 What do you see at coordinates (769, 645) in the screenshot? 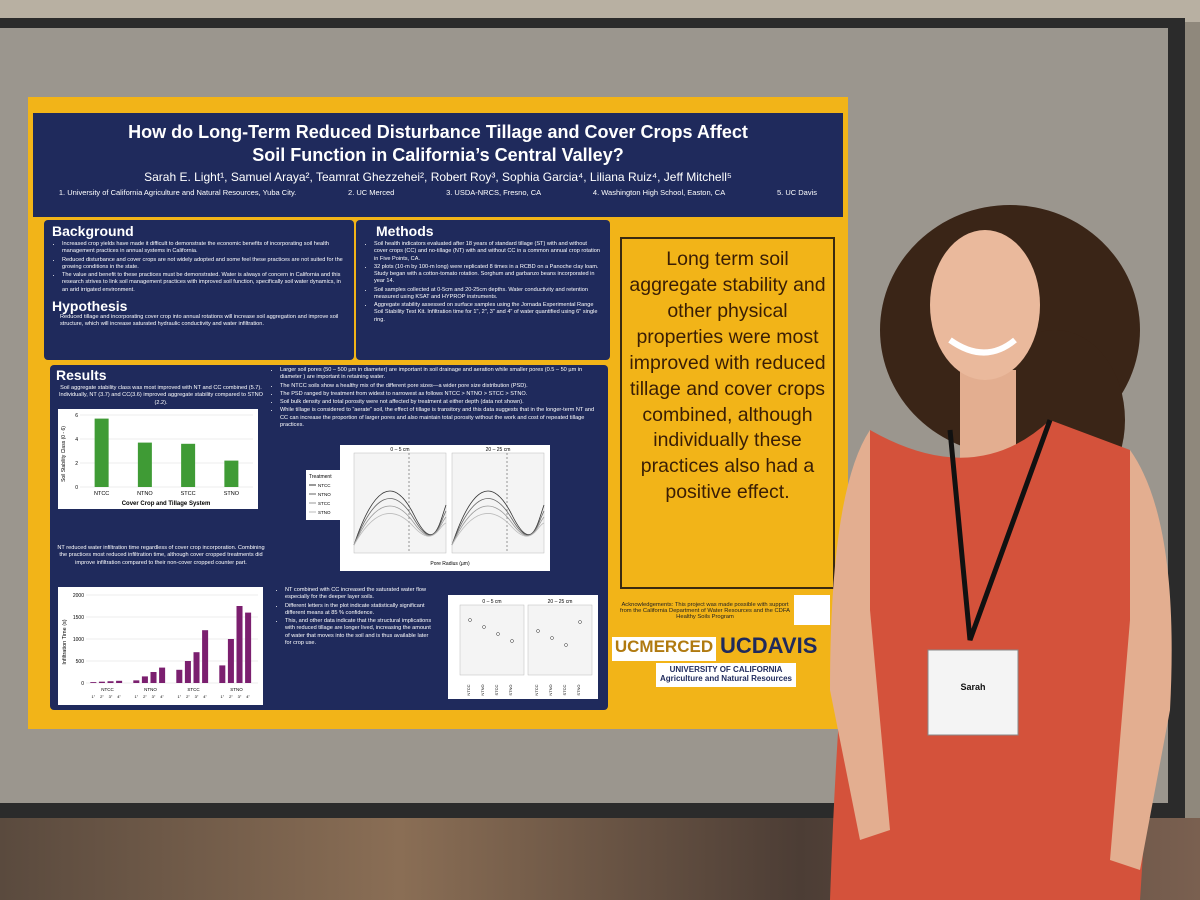
I see `logo-text: UCDAVIS` at bounding box center [769, 645].